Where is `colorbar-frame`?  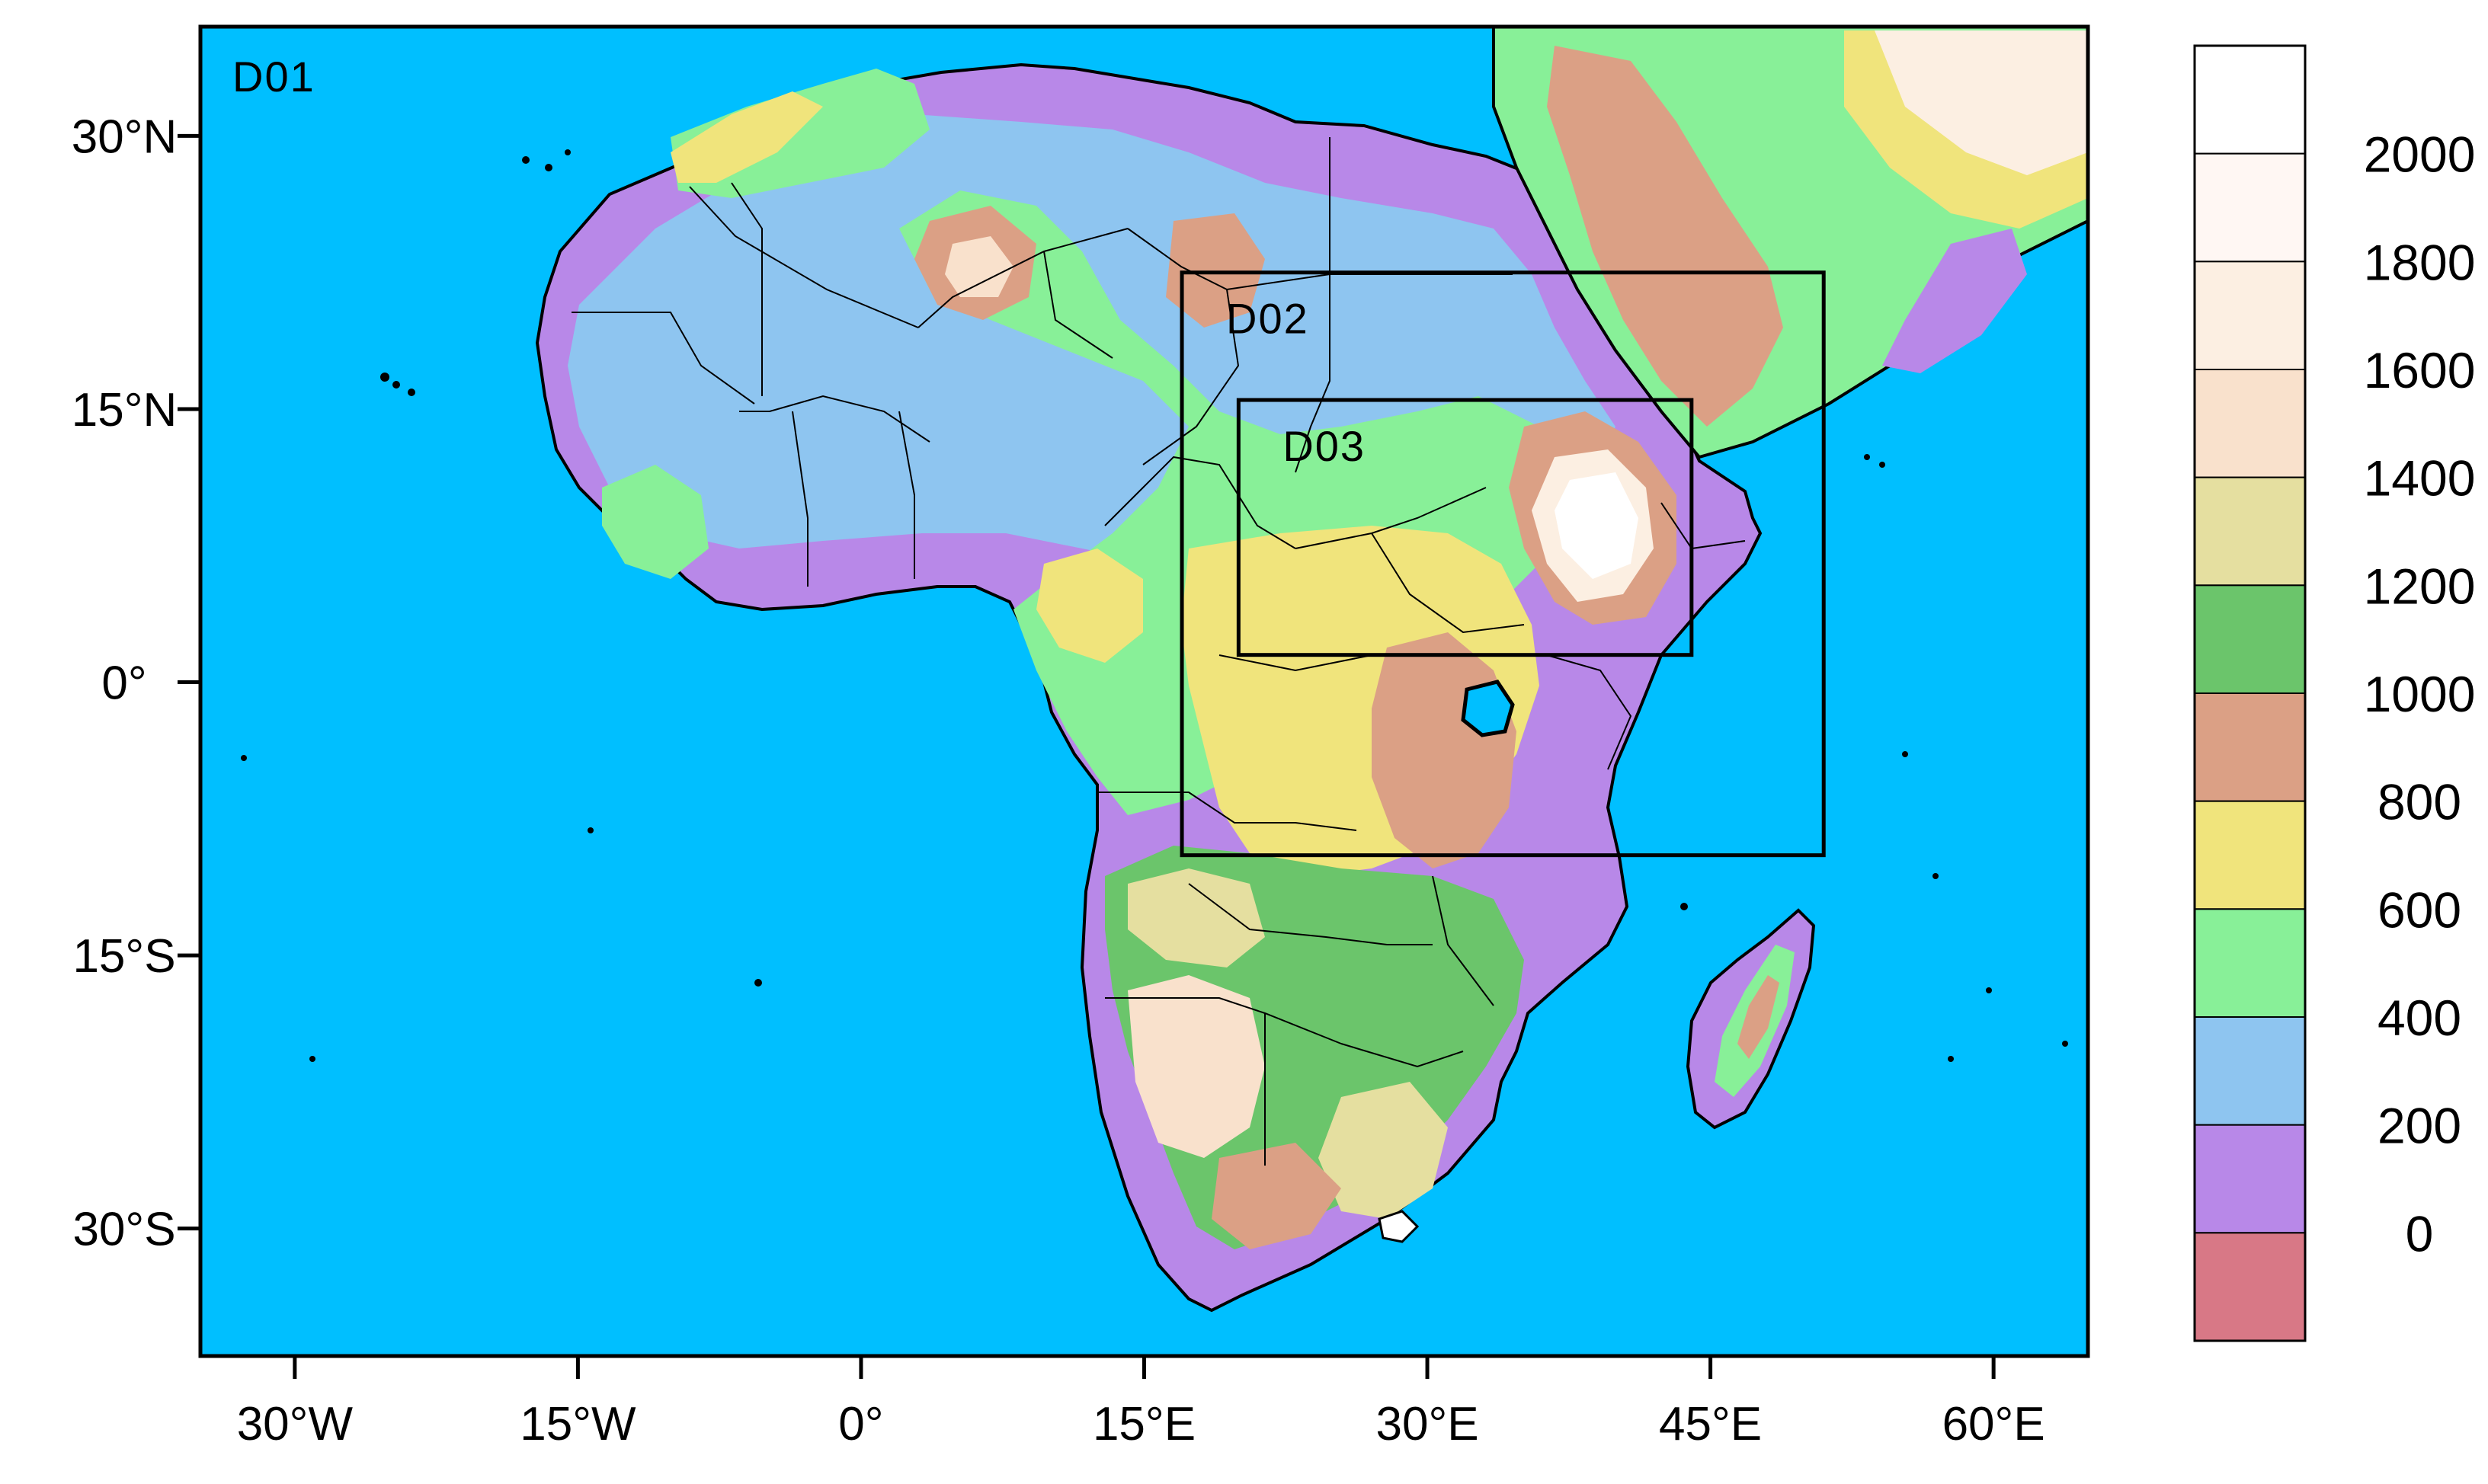
colorbar-frame is located at coordinates (2250, 693).